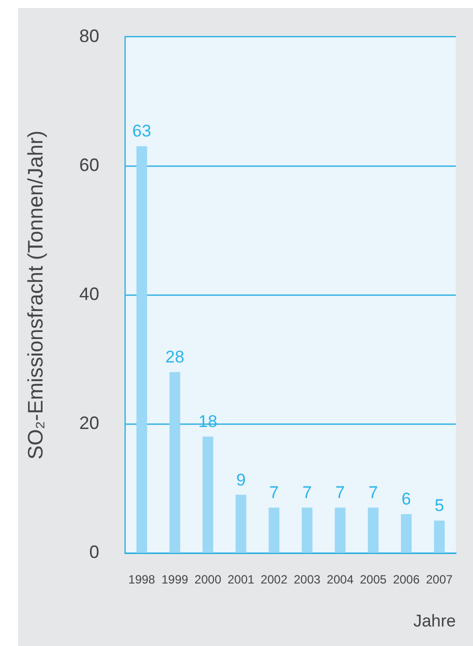  I want to click on data-label: 6, so click(407, 499).